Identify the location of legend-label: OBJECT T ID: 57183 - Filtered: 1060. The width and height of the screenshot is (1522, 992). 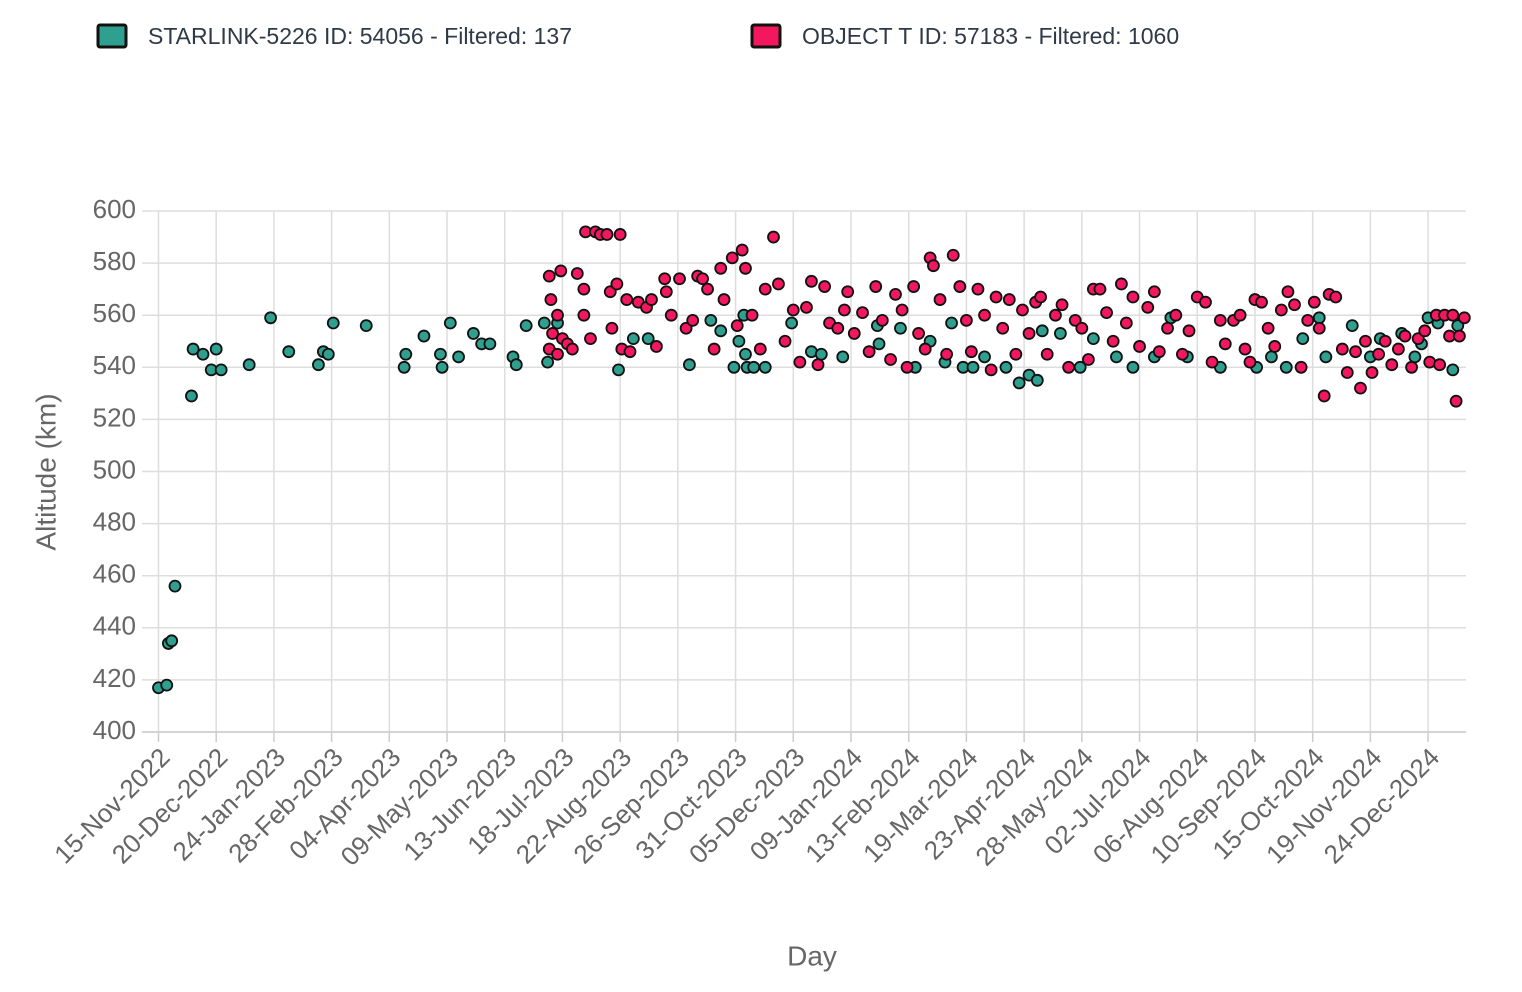
(990, 36).